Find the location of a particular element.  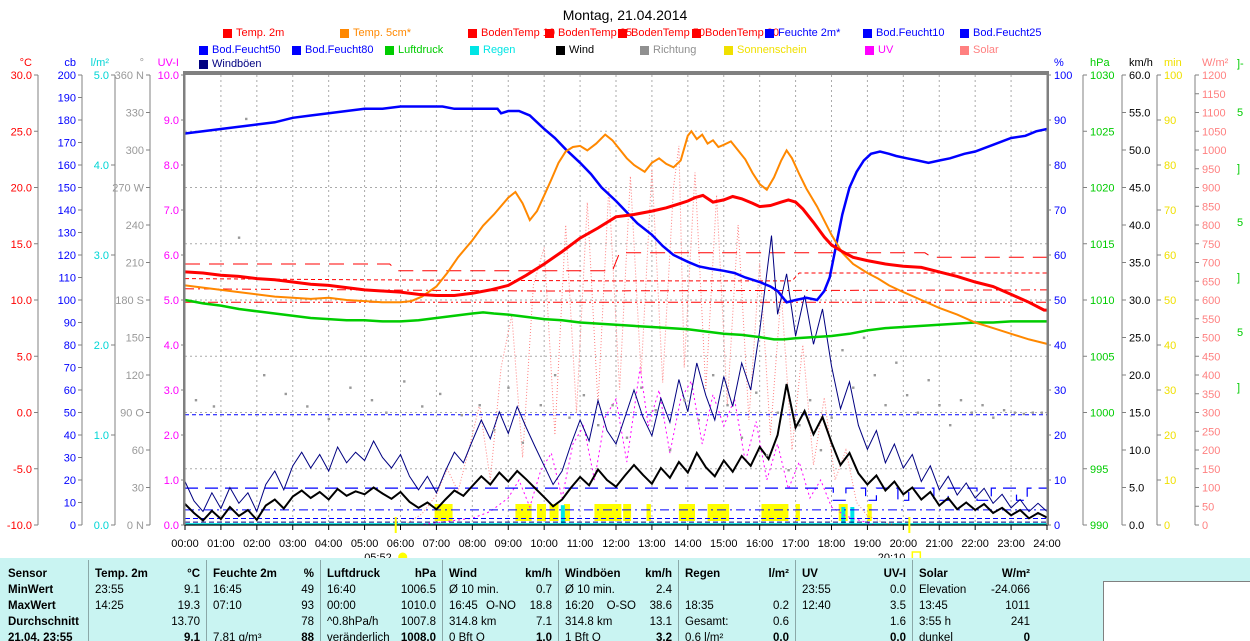

table-row-label: MaxWert is located at coordinates (32, 606).